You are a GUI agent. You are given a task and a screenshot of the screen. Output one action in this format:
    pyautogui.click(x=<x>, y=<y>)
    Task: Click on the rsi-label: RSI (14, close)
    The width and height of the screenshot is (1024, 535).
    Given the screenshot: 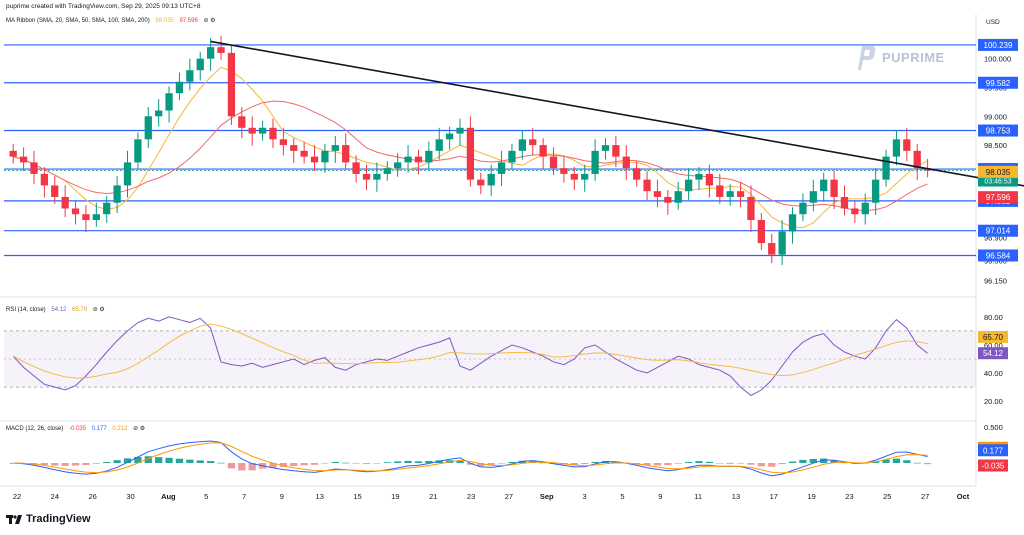 What is the action you would take?
    pyautogui.click(x=26, y=310)
    